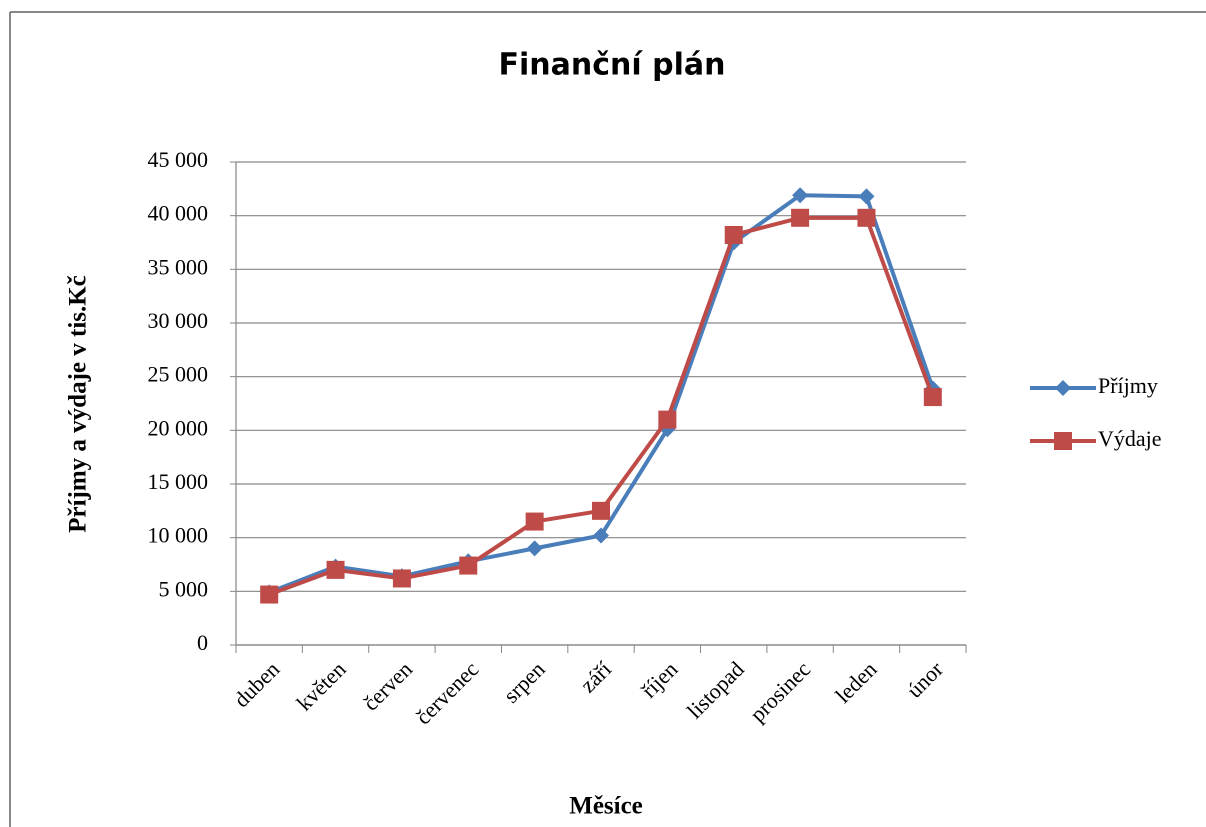  Describe the element at coordinates (1128, 385) in the screenshot. I see `legend-label: Příjmy` at that location.